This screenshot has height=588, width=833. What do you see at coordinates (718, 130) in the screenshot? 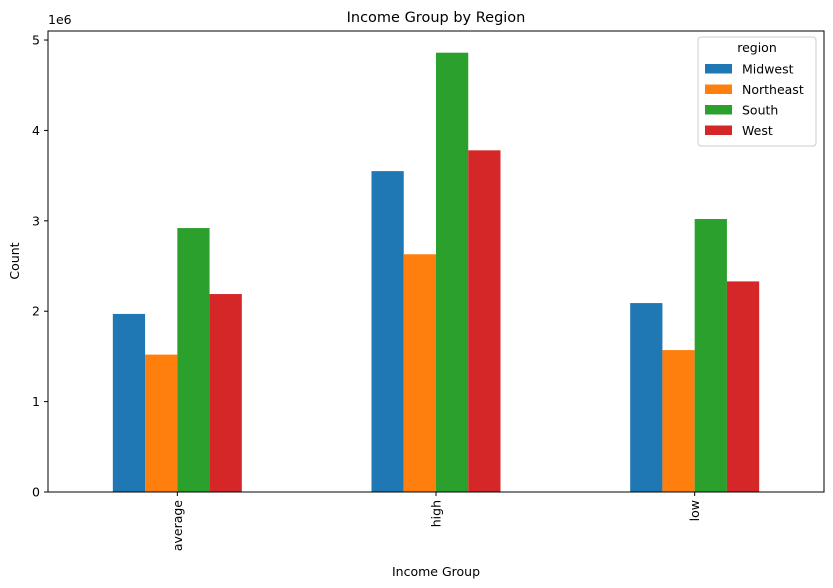
I see `legend-swatch-west` at bounding box center [718, 130].